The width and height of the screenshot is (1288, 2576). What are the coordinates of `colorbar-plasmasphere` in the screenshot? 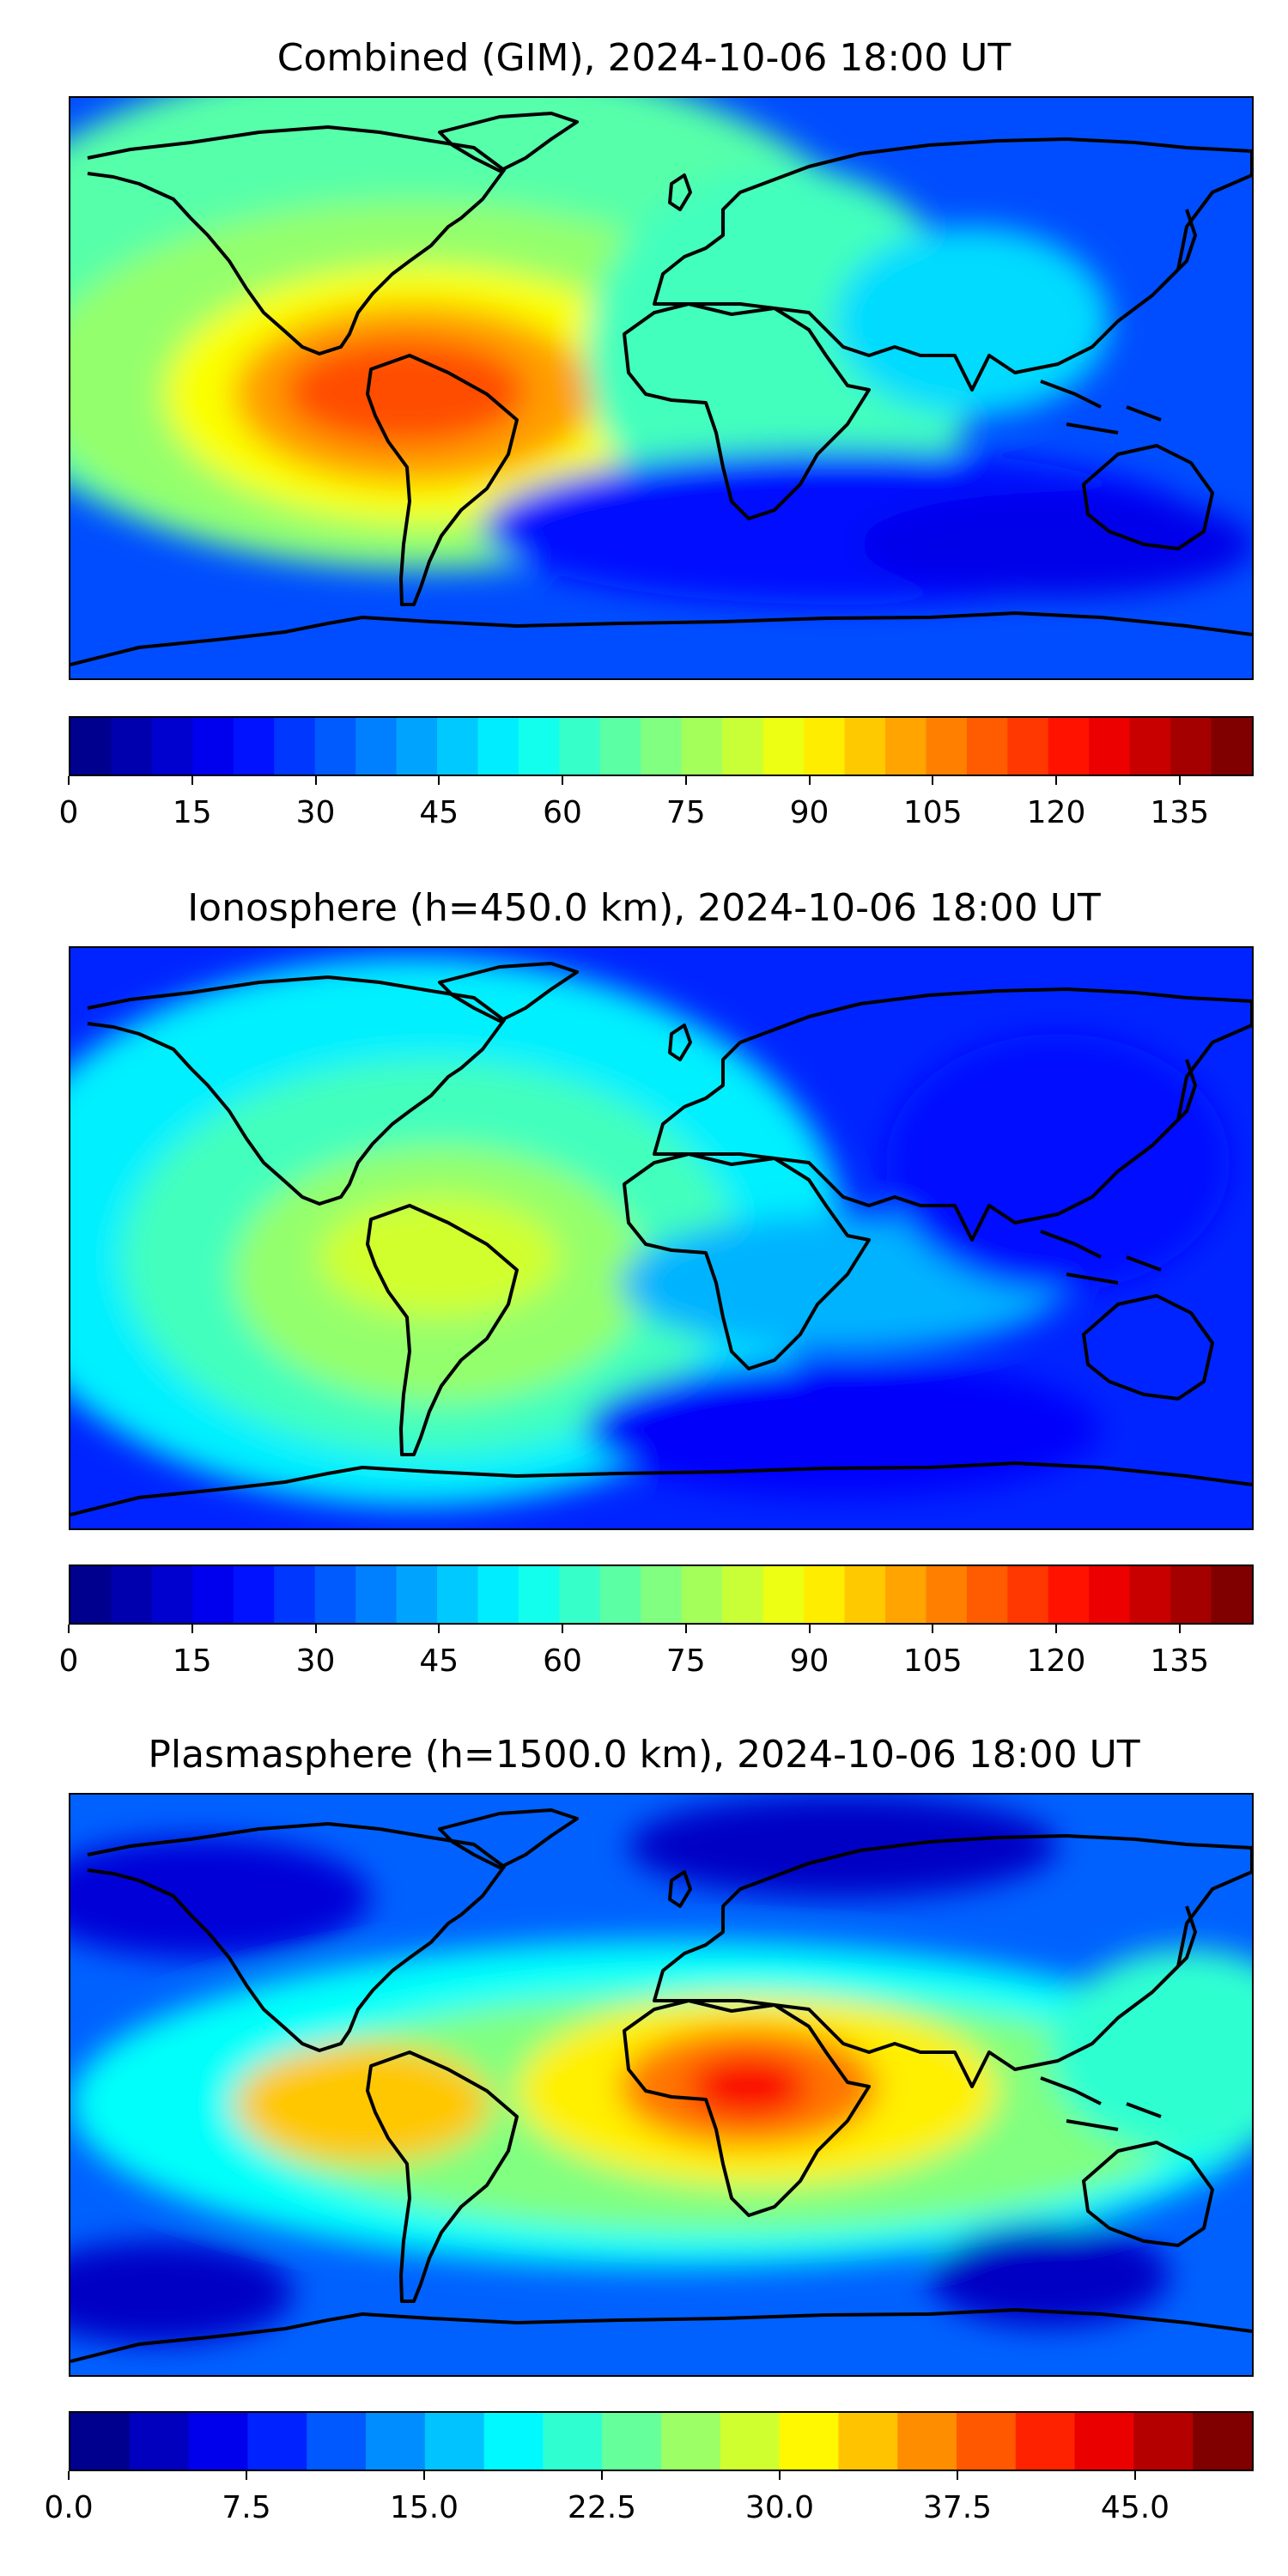 It's located at (662, 2441).